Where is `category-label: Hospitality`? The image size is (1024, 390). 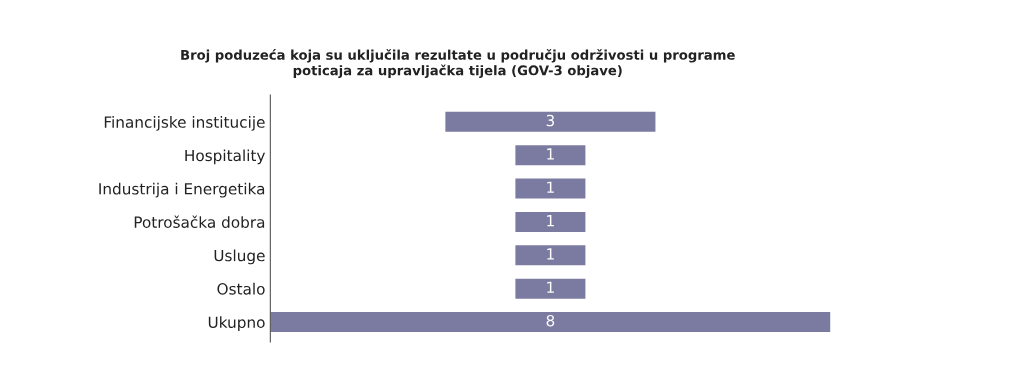
category-label: Hospitality is located at coordinates (225, 157).